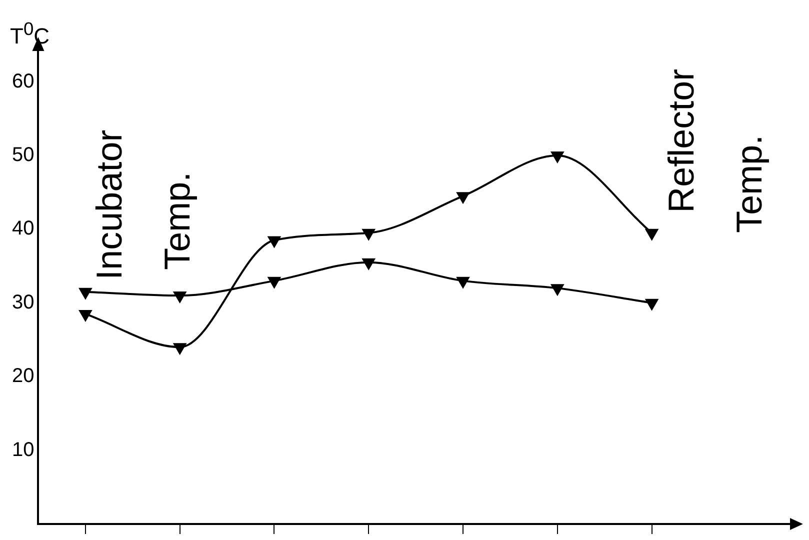 The image size is (809, 540). Describe the element at coordinates (23, 376) in the screenshot. I see `y-tick-label: 20` at that location.